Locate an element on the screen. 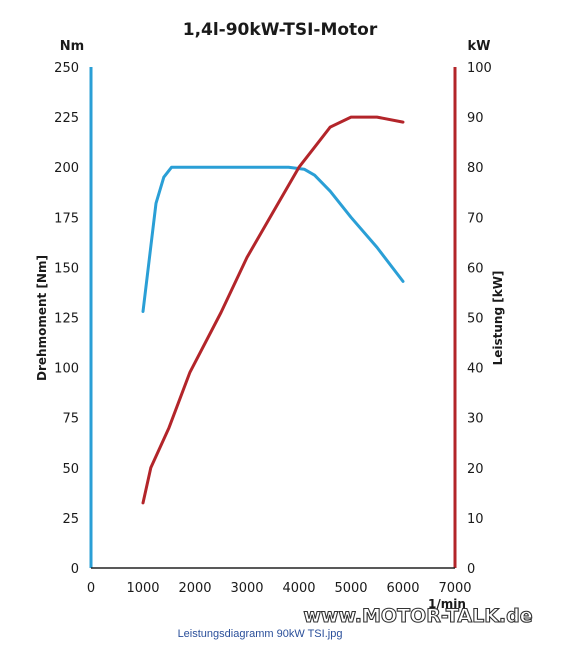  x-tick-label: 0 is located at coordinates (91, 588).